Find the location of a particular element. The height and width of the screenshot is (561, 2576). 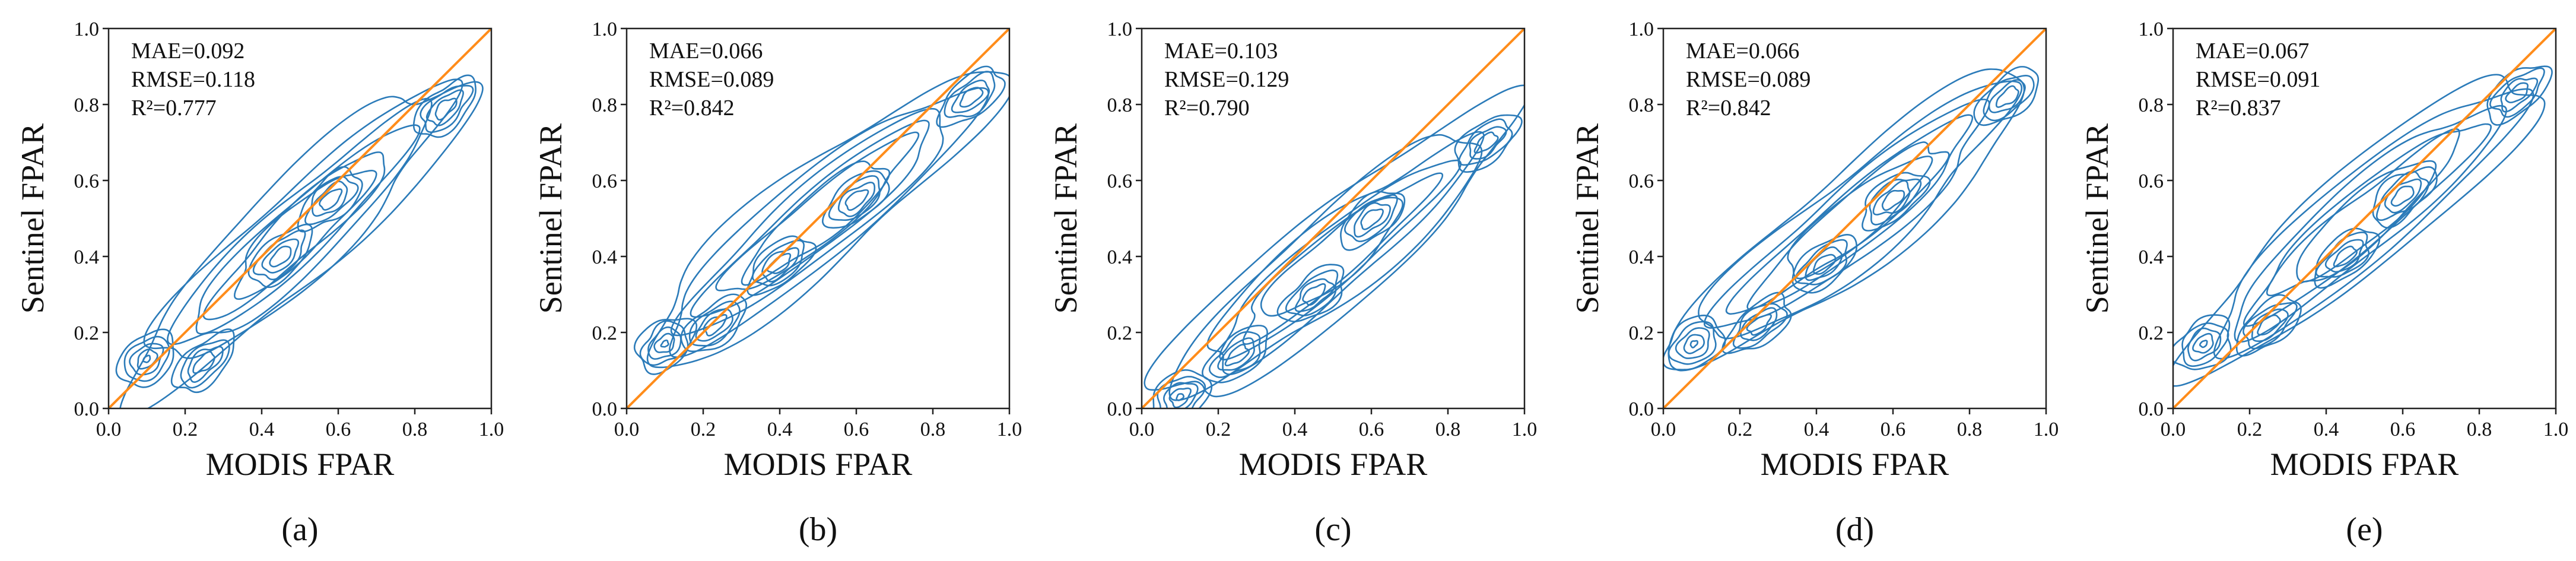

panel-label: (c) is located at coordinates (1333, 529).